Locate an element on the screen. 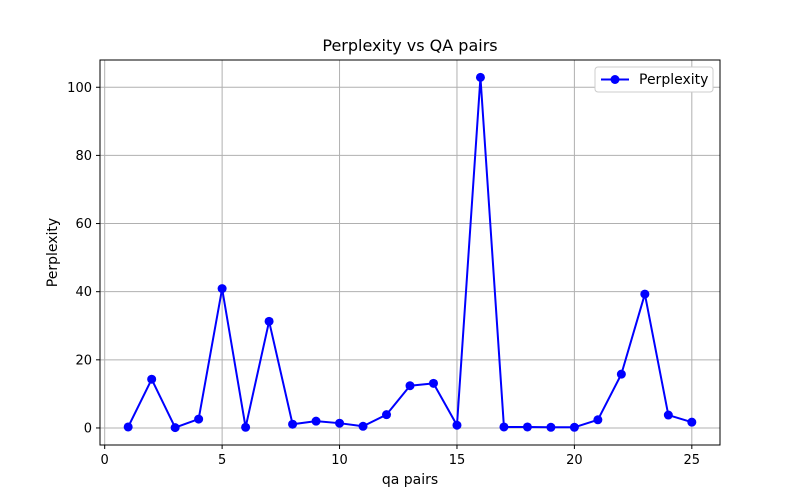 The height and width of the screenshot is (500, 800). legend-box is located at coordinates (654, 79).